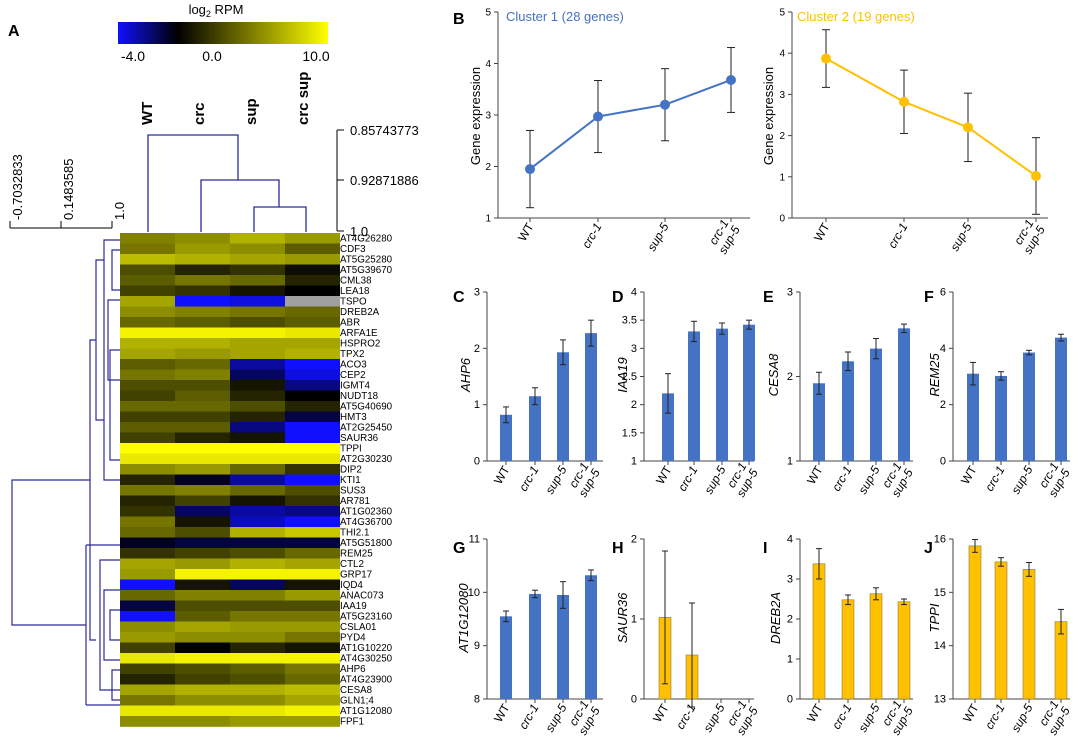 The height and width of the screenshot is (741, 1084). I want to click on y-tick-label: 15, so click(940, 593).